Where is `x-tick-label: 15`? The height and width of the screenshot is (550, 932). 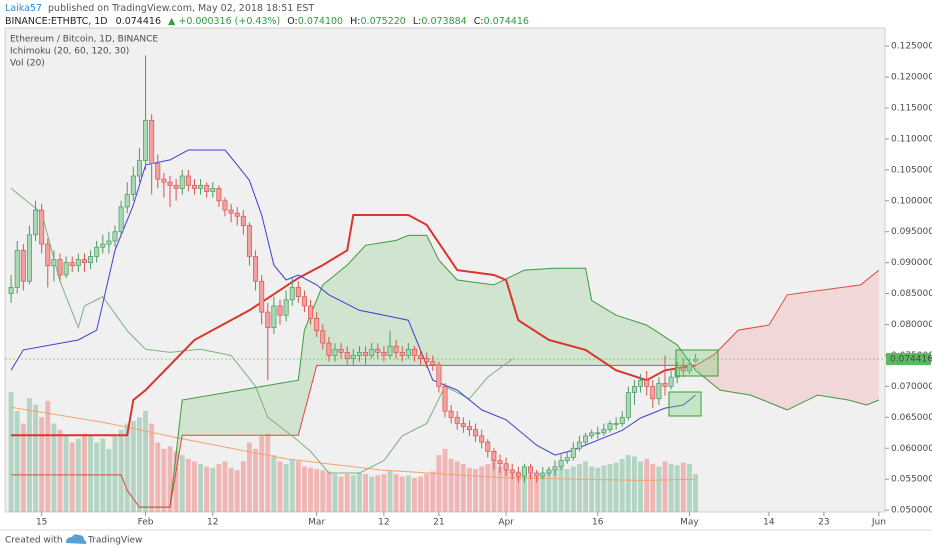
x-tick-label: 15 is located at coordinates (41, 523).